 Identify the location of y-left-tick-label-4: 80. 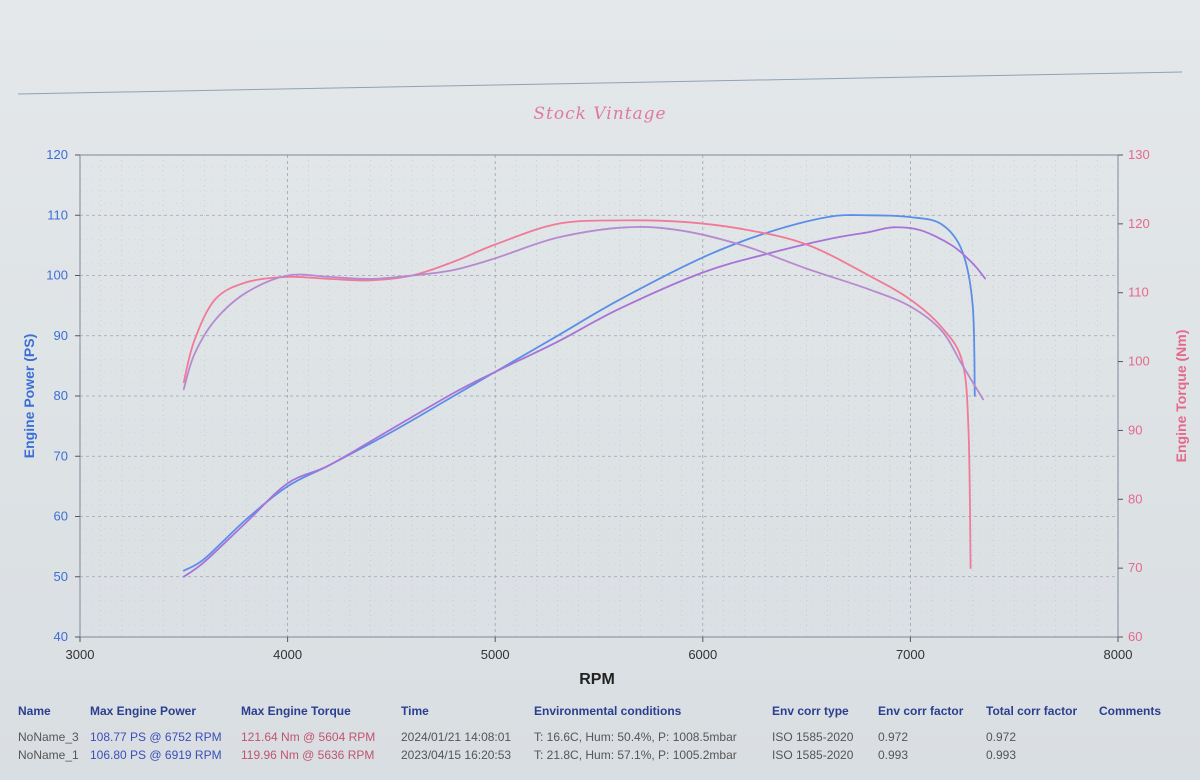
(61, 395).